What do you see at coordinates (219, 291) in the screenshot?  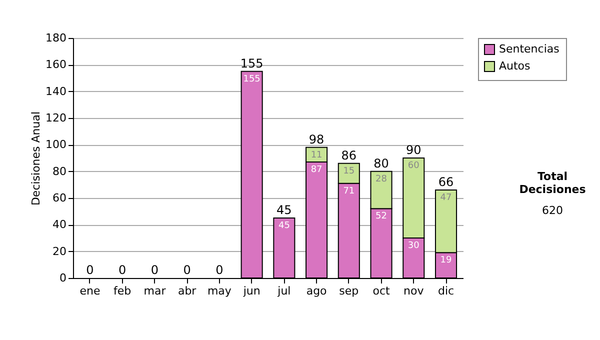 I see `x-tick-label: may` at bounding box center [219, 291].